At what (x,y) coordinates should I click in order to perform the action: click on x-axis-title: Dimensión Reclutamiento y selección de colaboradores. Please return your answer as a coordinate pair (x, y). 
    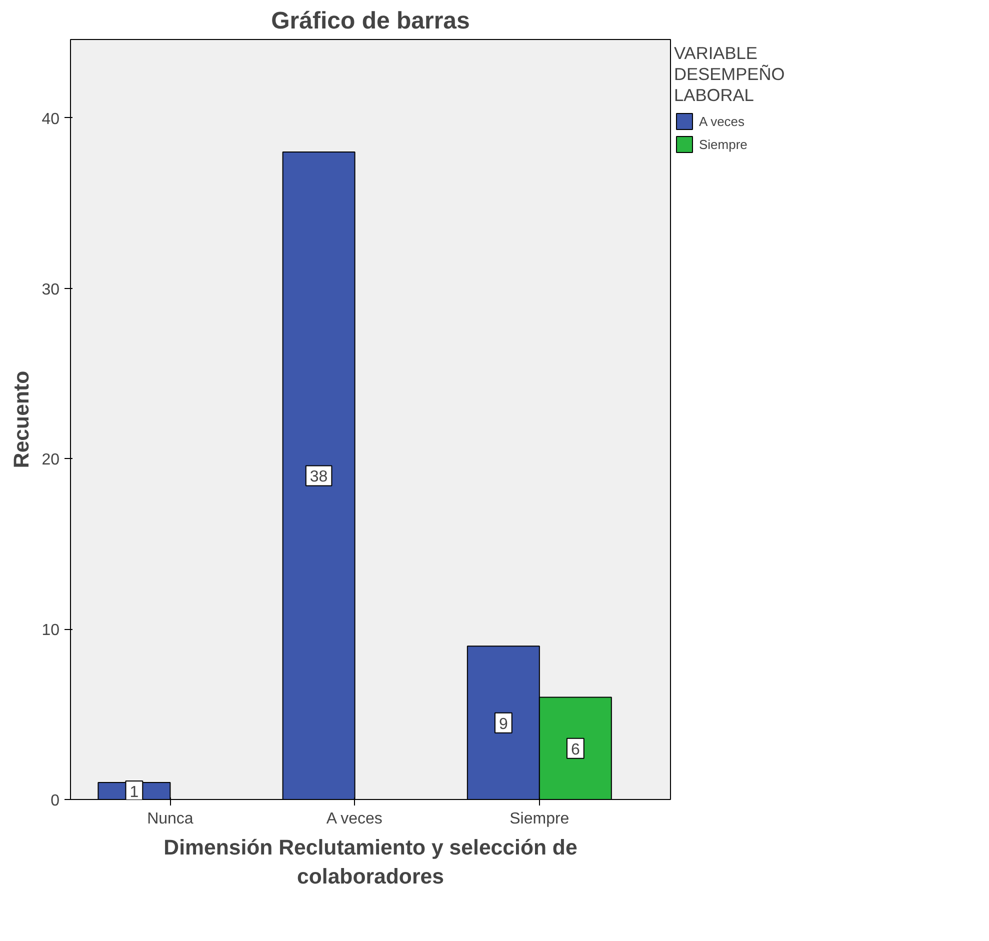
    Looking at the image, I should click on (371, 862).